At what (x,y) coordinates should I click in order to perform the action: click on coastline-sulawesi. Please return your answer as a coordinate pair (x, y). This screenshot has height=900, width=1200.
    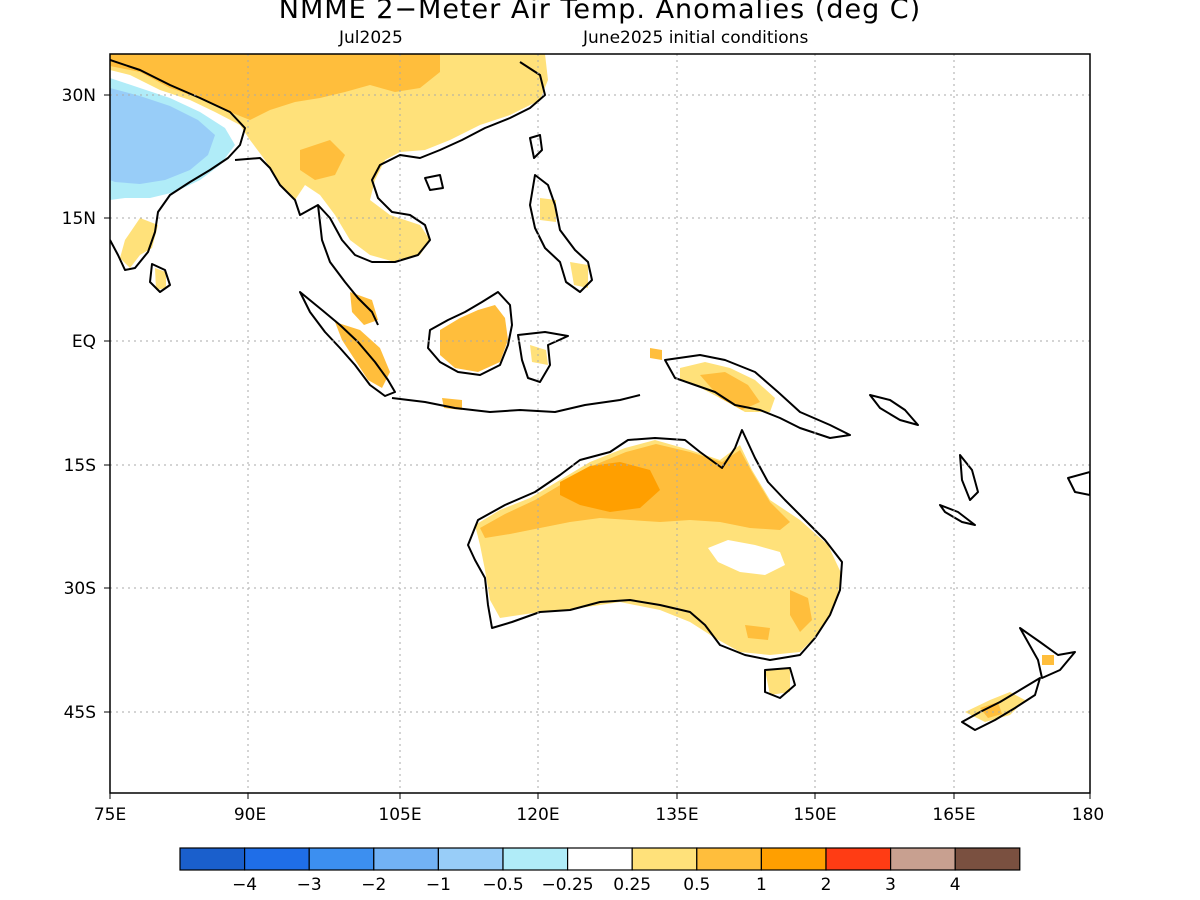
    Looking at the image, I should click on (543, 357).